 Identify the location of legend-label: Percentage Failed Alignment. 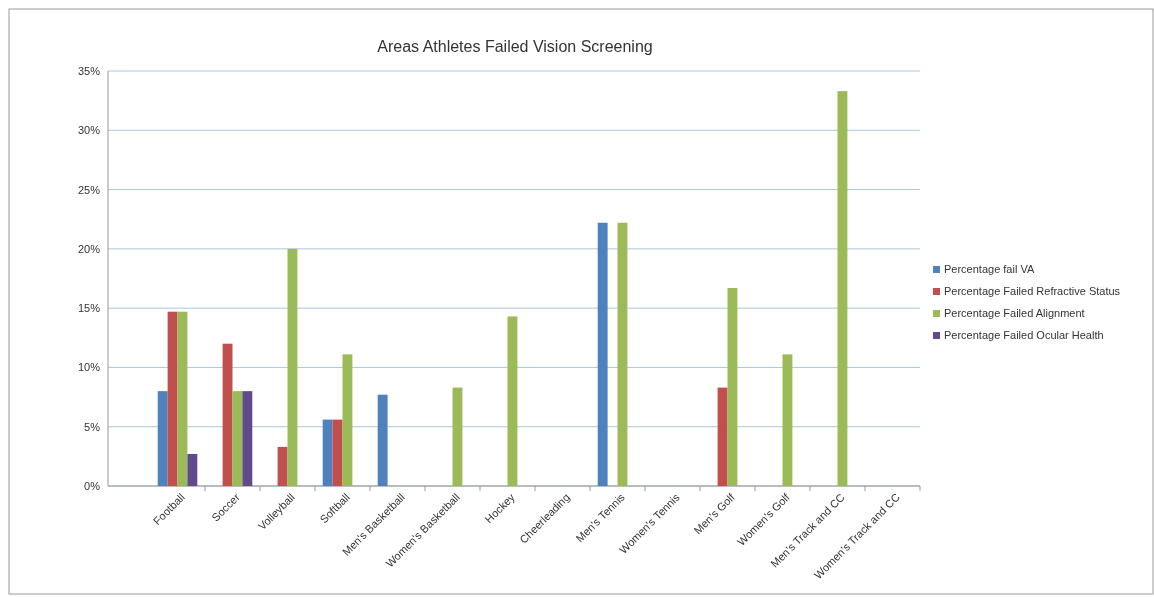
(1014, 313).